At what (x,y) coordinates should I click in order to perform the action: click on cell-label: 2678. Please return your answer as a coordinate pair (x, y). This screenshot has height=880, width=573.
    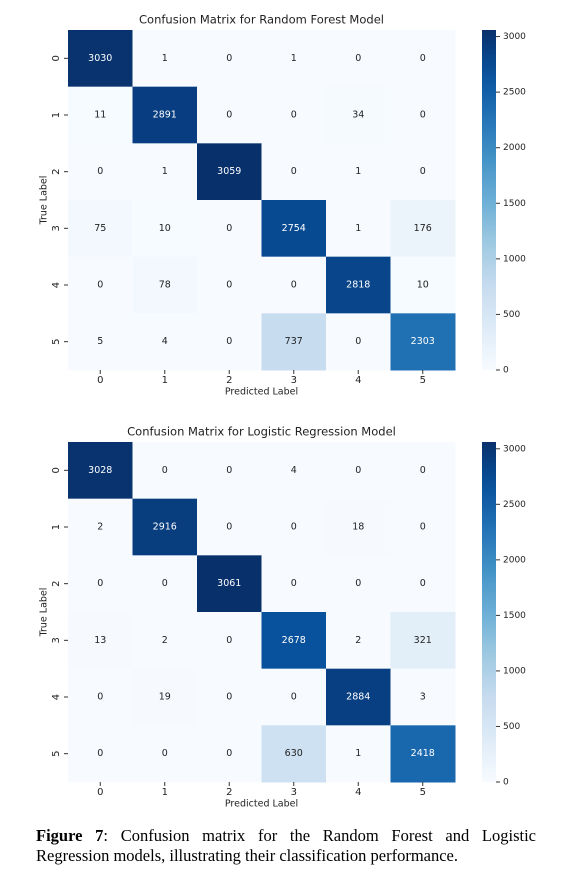
    Looking at the image, I should click on (294, 640).